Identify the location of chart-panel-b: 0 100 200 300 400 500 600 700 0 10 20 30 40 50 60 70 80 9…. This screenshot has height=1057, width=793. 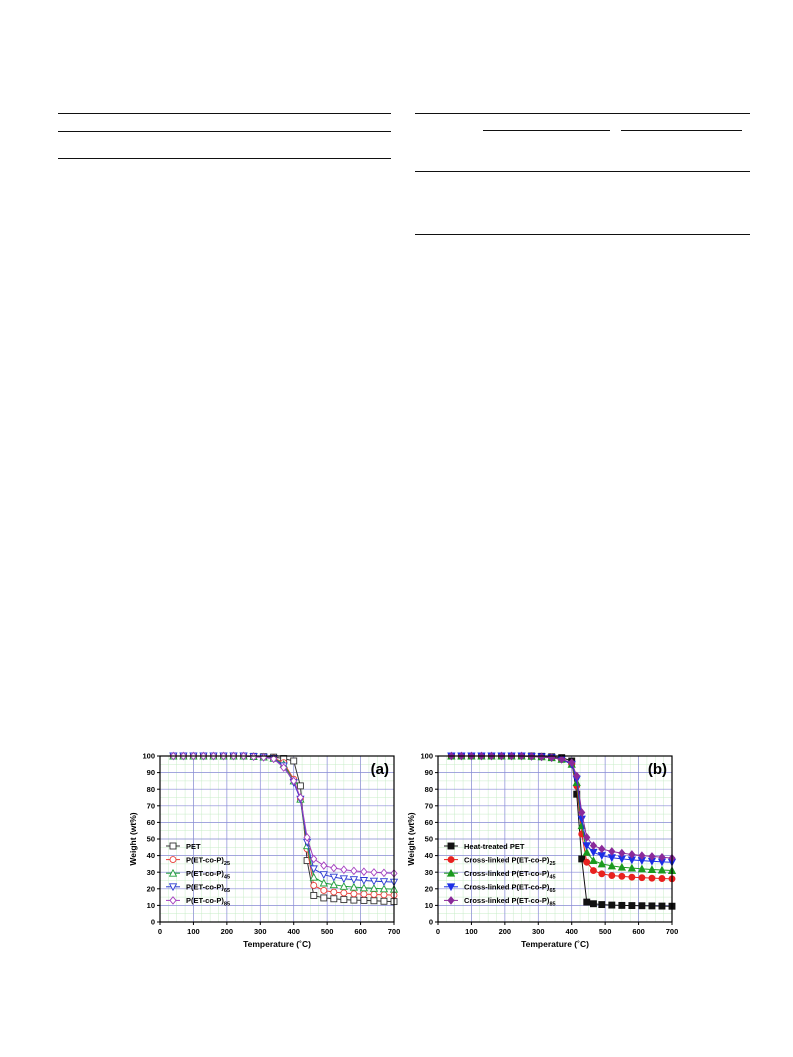
(542, 850).